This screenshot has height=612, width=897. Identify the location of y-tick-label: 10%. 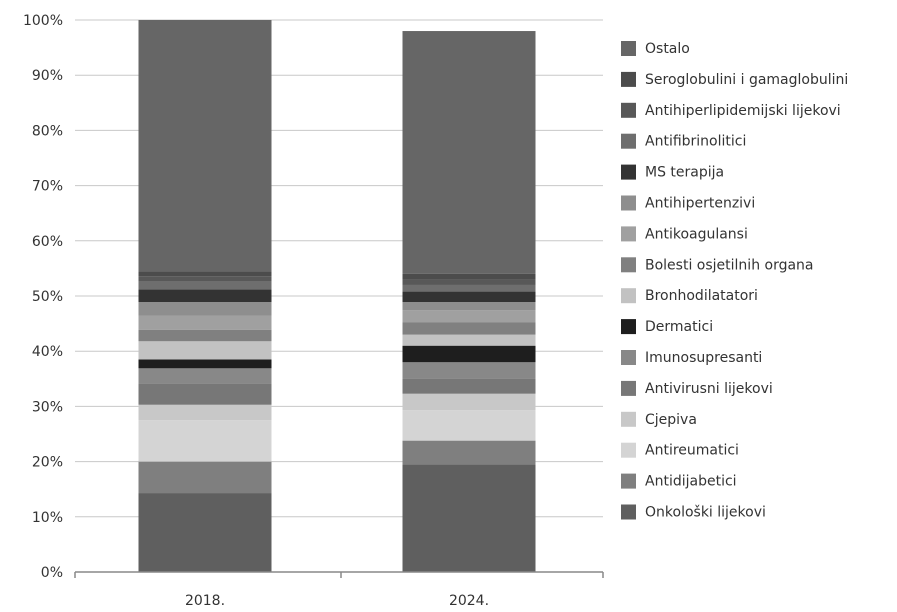
(47, 518).